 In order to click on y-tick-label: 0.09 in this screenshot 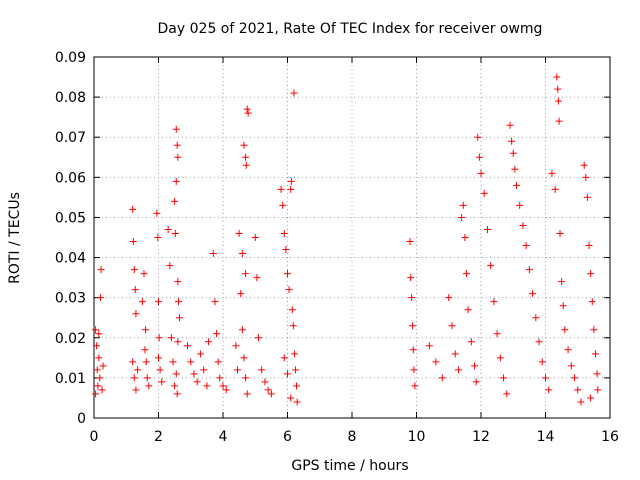, I will do `click(70, 58)`.